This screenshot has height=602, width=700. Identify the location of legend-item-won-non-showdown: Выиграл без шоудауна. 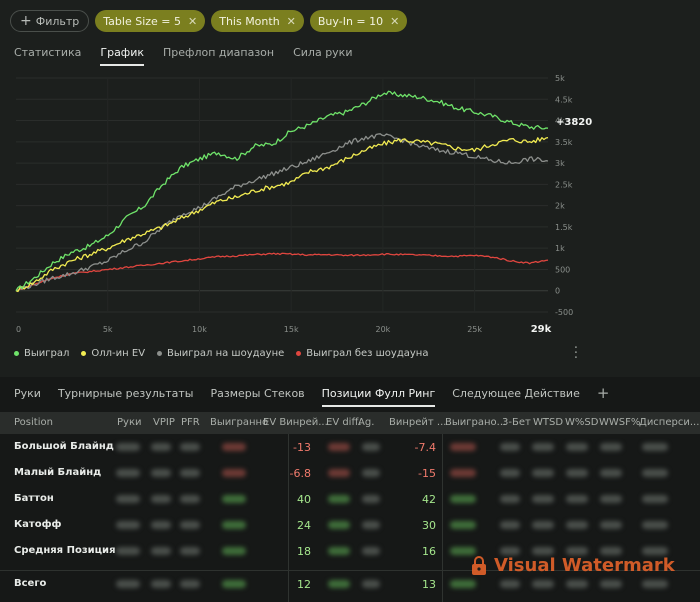
(362, 353).